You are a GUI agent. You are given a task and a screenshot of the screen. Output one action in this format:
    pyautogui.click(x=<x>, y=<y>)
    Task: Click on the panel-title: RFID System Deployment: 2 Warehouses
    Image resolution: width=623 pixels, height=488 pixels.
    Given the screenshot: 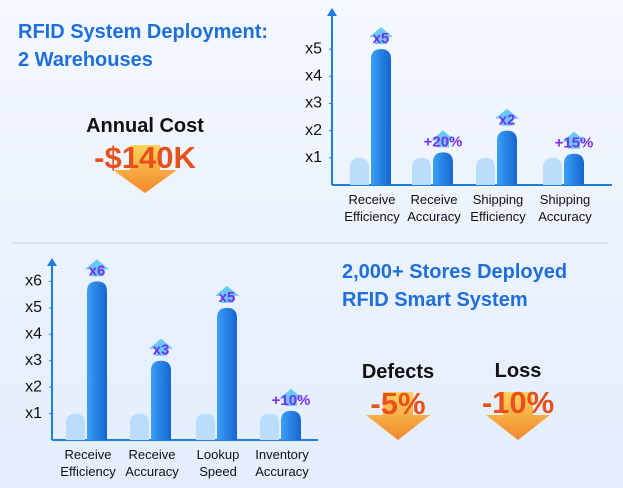 What is the action you would take?
    pyautogui.click(x=143, y=46)
    